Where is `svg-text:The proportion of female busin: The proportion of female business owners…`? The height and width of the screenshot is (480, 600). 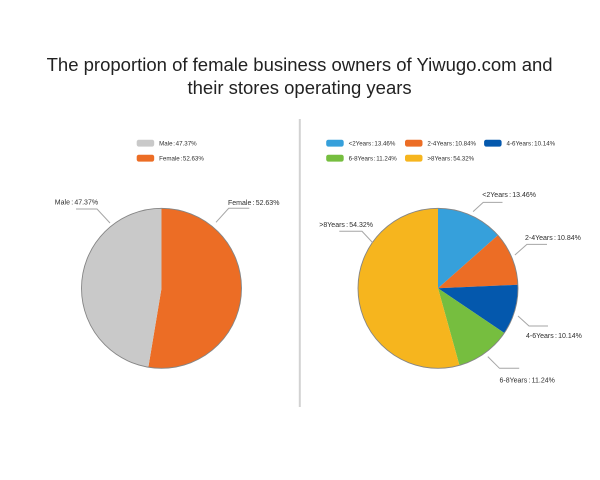
svg-text:The proportion of female busin: The proportion of female business owners… is located at coordinates (300, 64).